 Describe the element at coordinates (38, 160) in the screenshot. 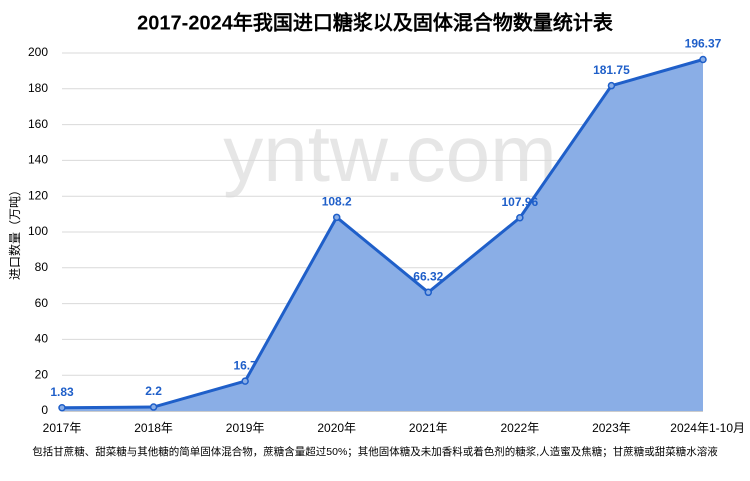

I see `y-tick-label: 140` at that location.